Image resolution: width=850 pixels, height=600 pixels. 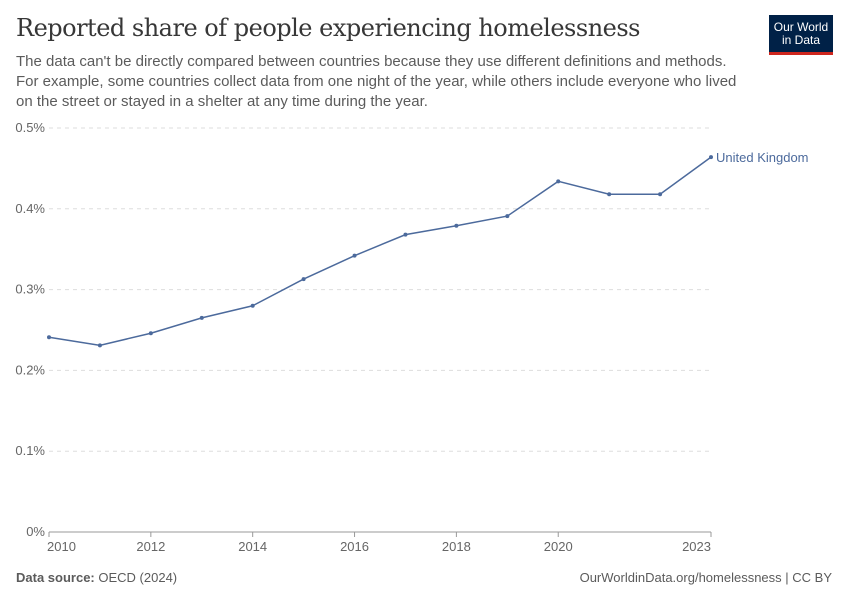 What do you see at coordinates (96, 577) in the screenshot?
I see `data-source: Data source: OECD (2024)` at bounding box center [96, 577].